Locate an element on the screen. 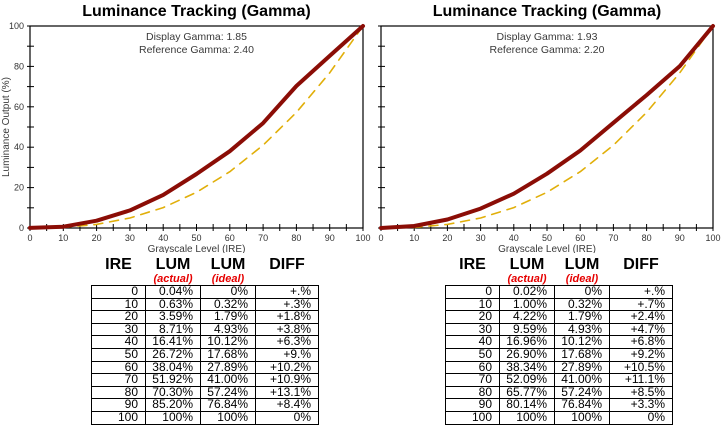 The width and height of the screenshot is (725, 447). cell-diff: +3.3% is located at coordinates (641, 405).